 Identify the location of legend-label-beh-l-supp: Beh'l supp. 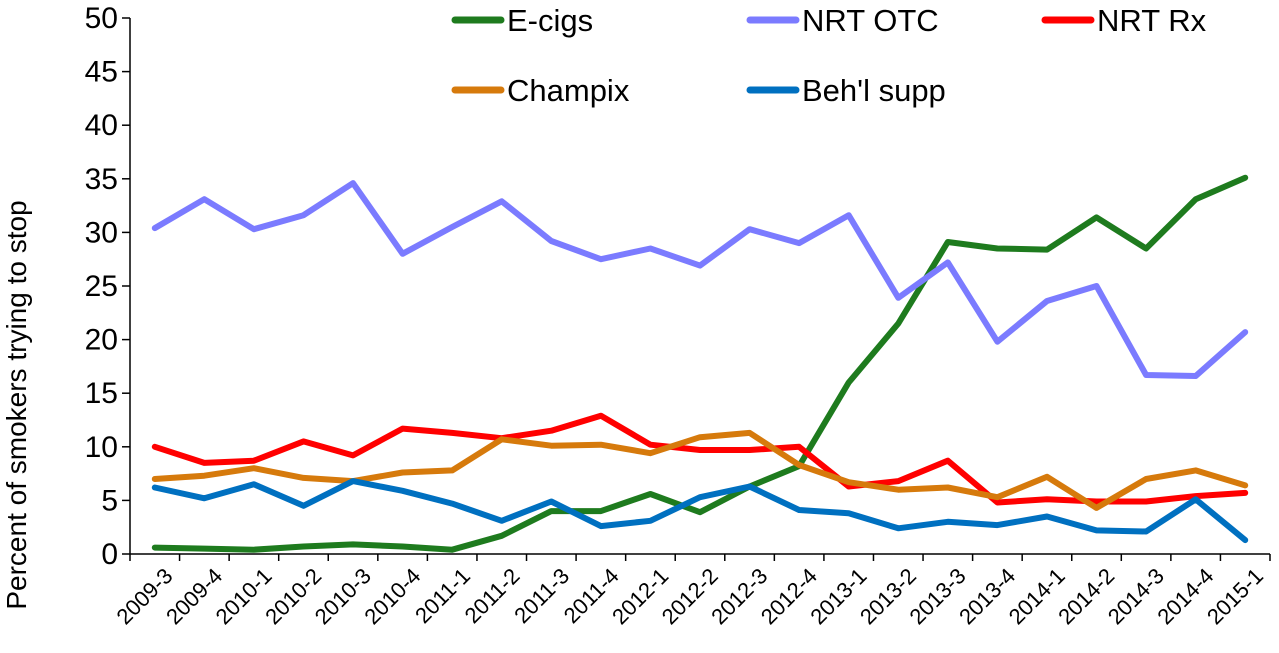
(874, 90).